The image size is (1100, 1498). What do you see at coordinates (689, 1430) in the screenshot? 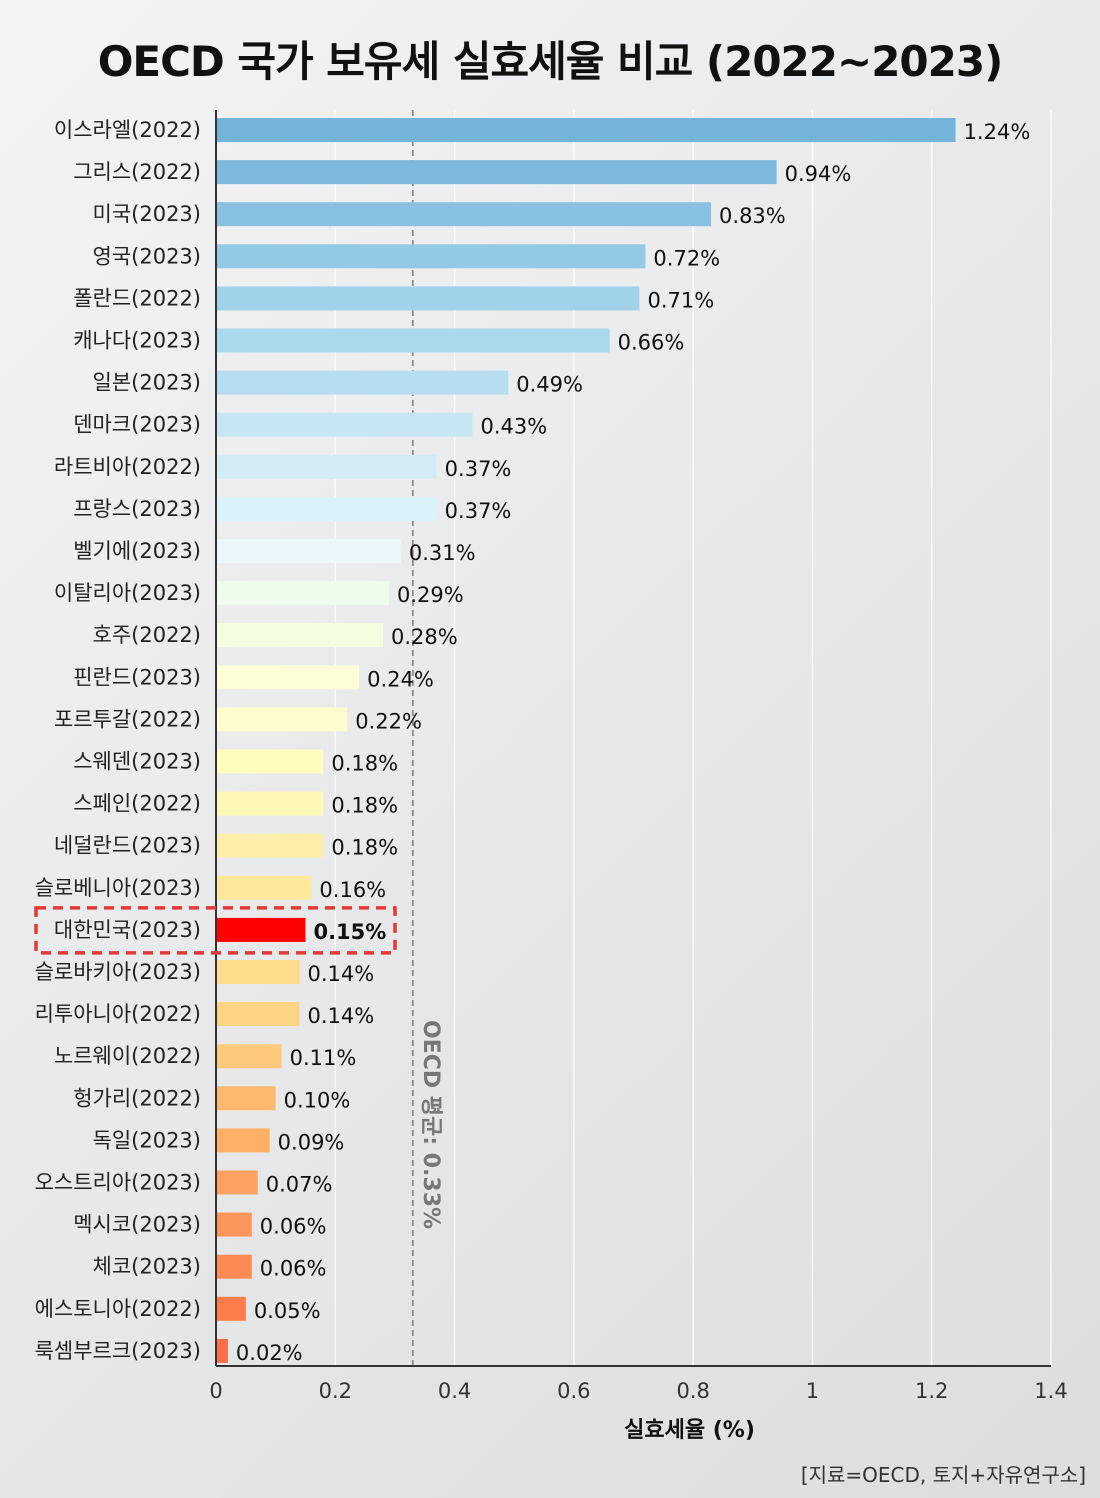
I see `x-axis-title: 실효세율 (%)` at bounding box center [689, 1430].